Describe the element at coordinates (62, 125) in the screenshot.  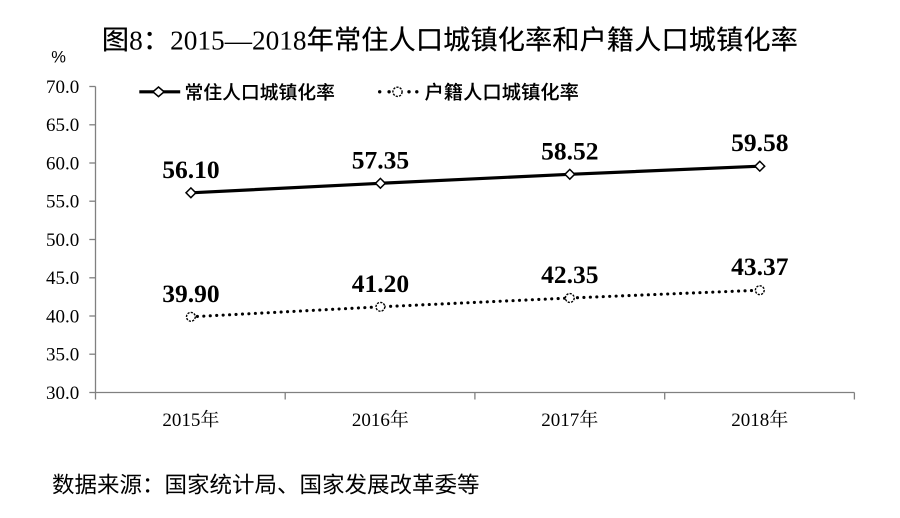
I see `svg-text: 65.0` at that location.